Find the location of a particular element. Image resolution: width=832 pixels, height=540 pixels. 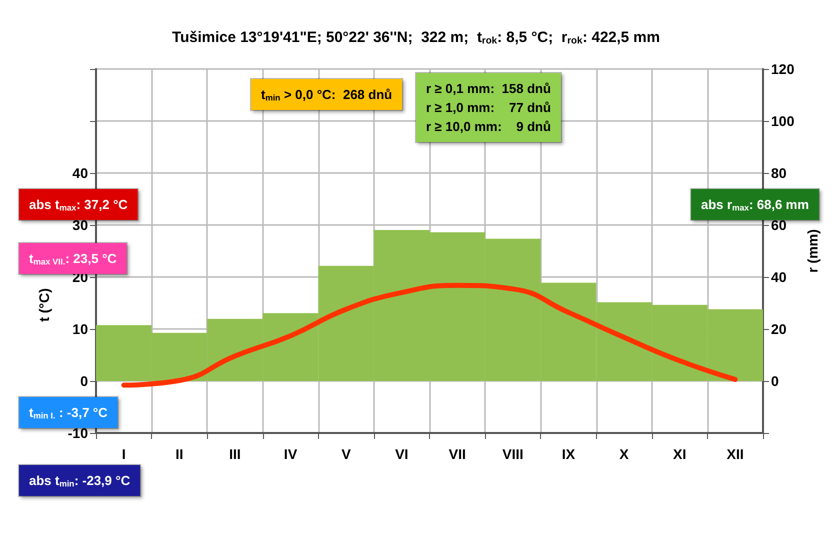

x-tick-label: IX is located at coordinates (569, 454).